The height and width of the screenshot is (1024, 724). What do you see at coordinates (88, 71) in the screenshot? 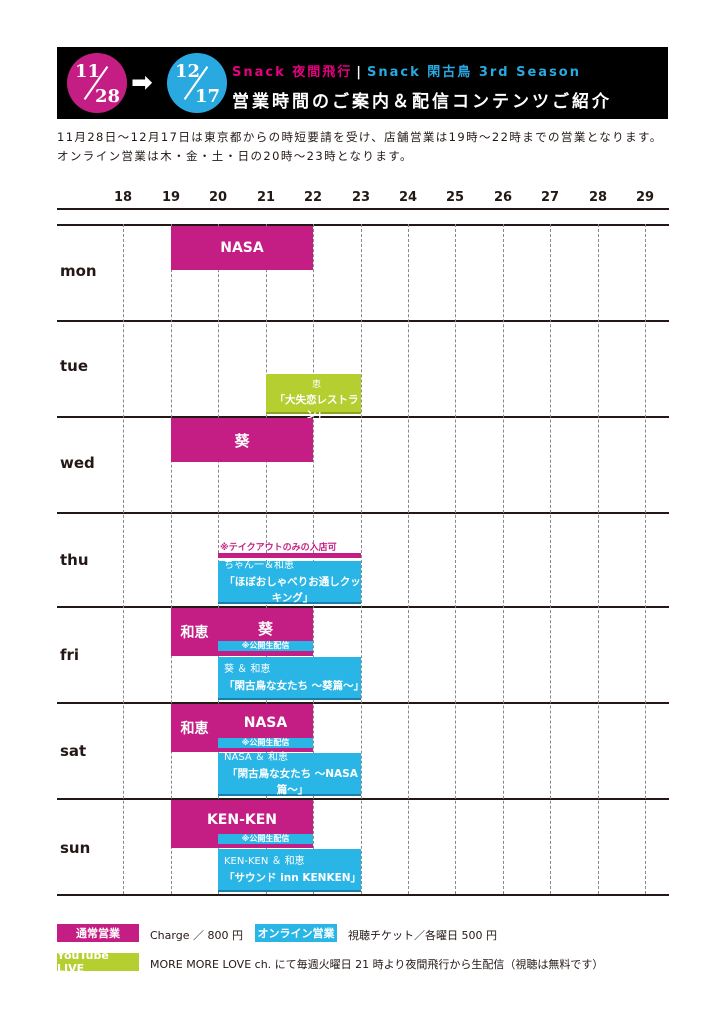
I see `start-month: 11` at bounding box center [88, 71].